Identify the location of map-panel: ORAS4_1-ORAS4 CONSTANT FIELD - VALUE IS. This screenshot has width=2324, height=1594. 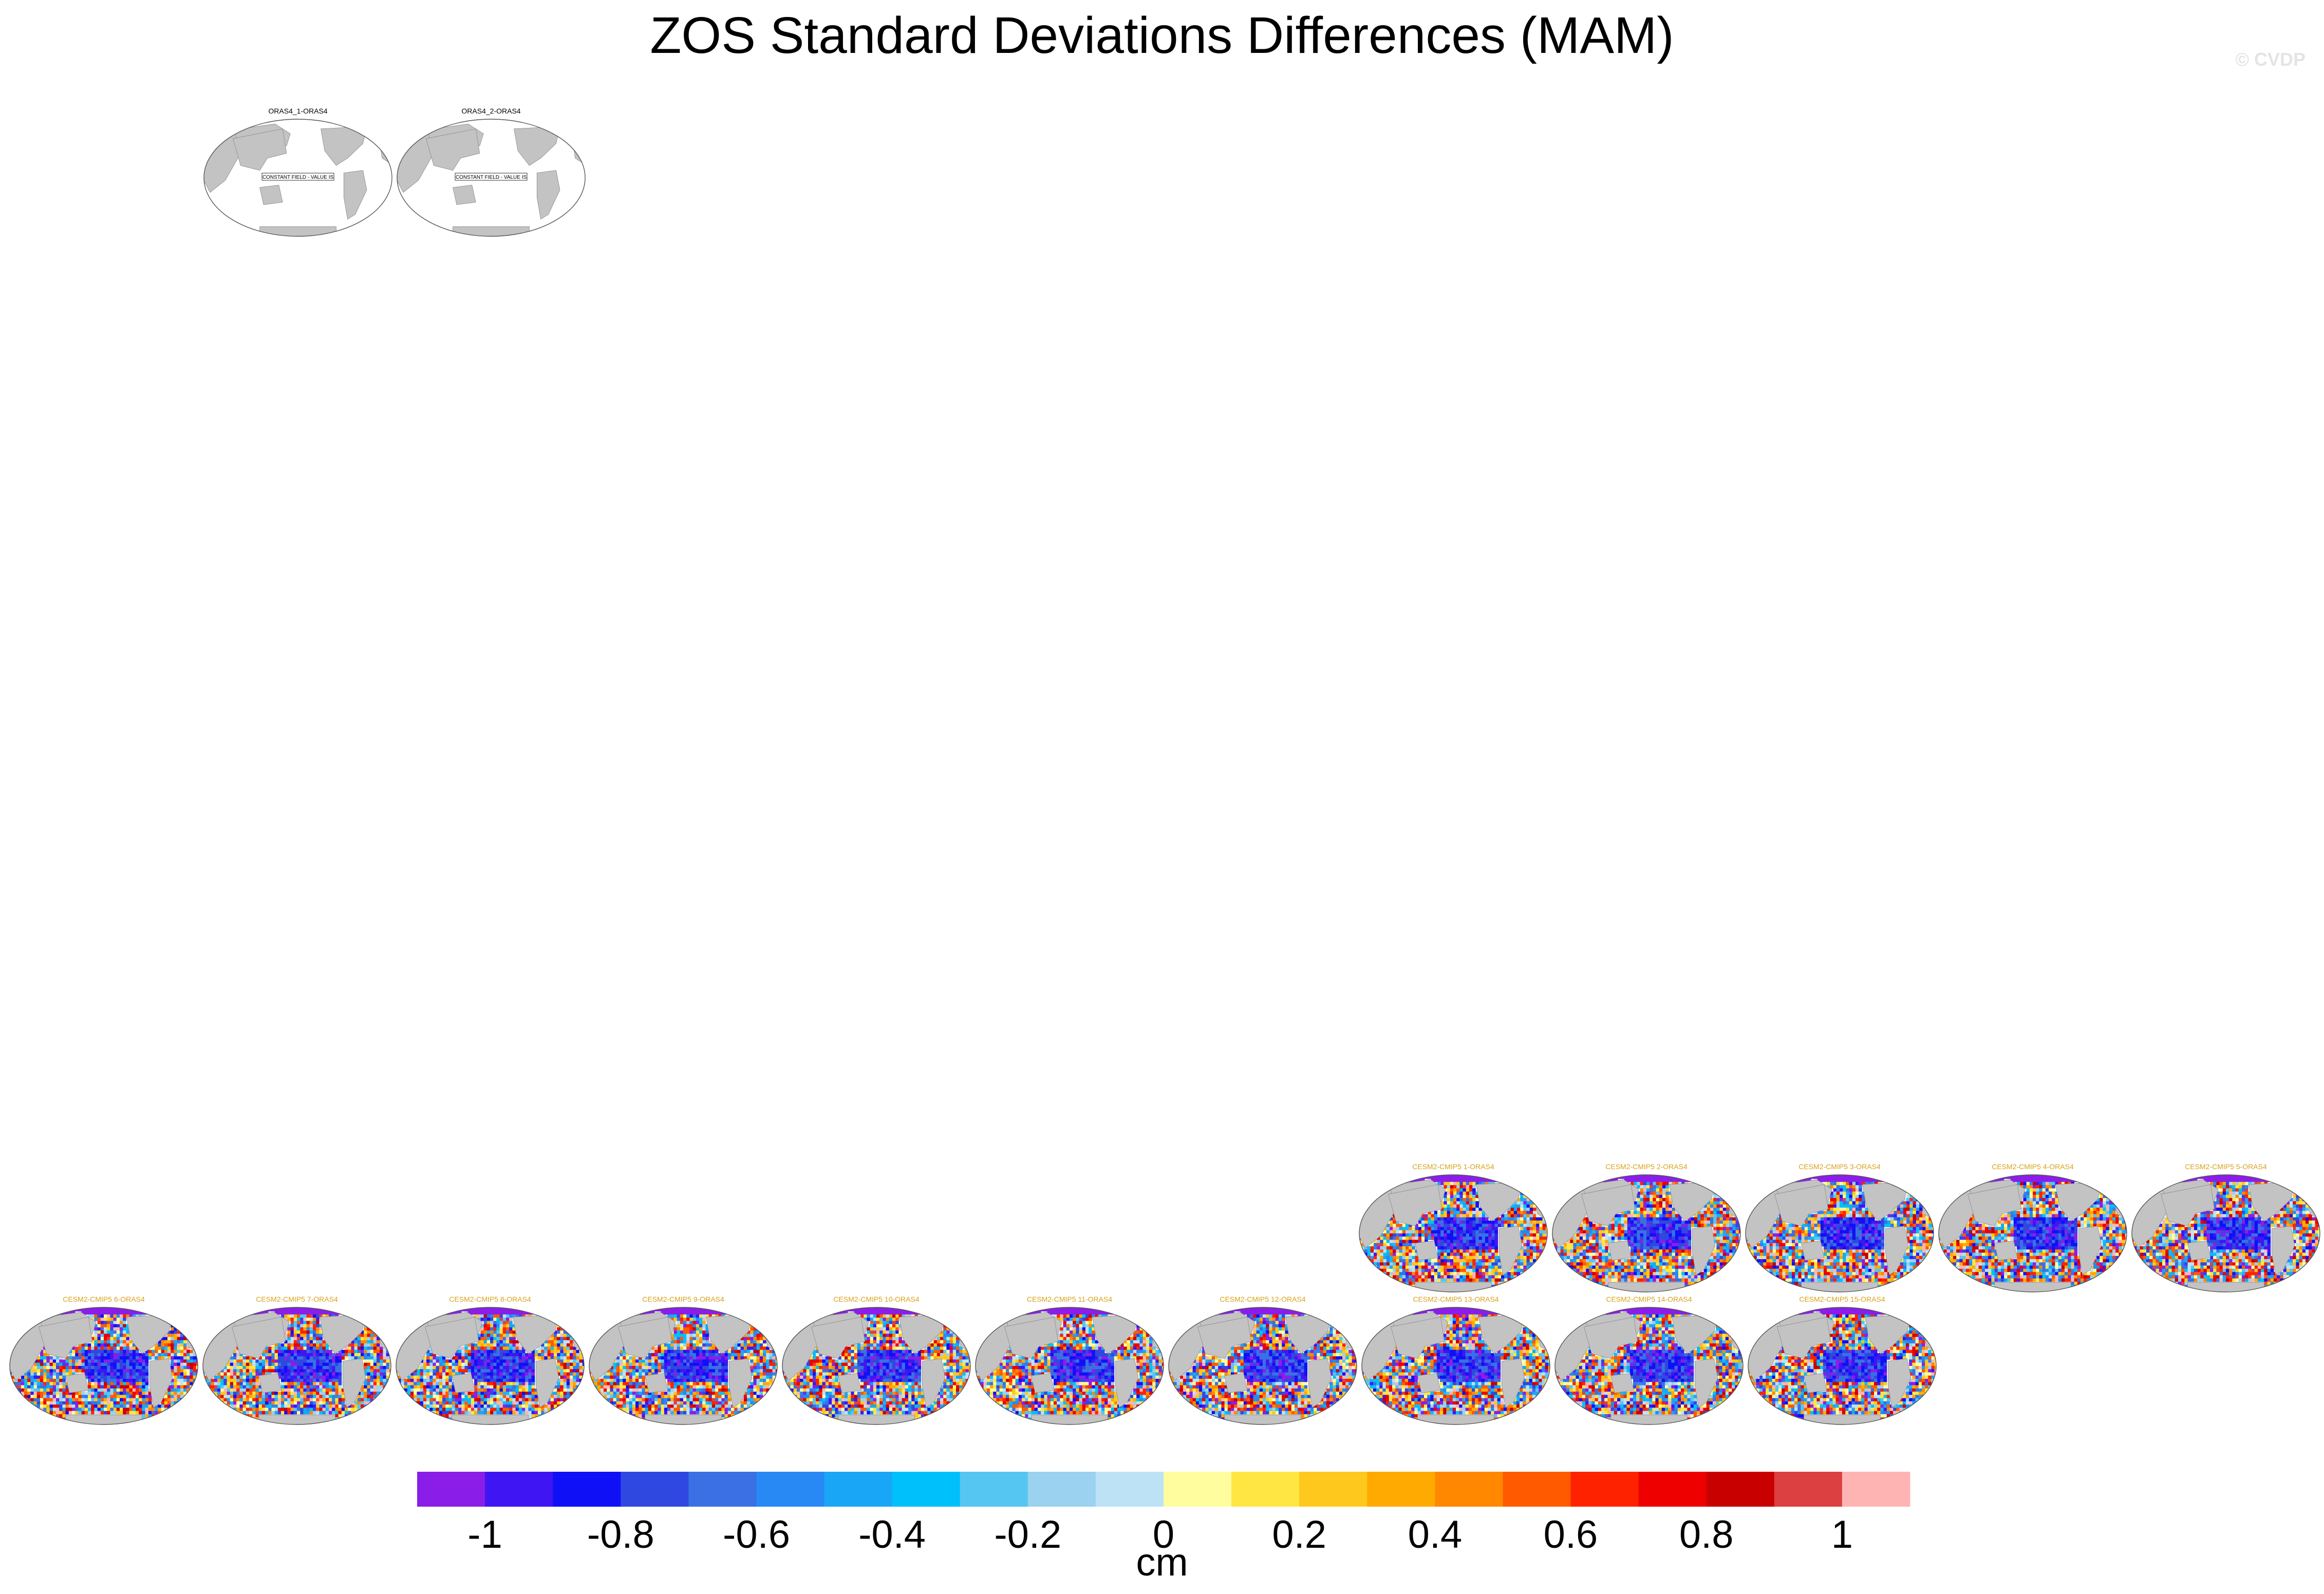
(297, 172).